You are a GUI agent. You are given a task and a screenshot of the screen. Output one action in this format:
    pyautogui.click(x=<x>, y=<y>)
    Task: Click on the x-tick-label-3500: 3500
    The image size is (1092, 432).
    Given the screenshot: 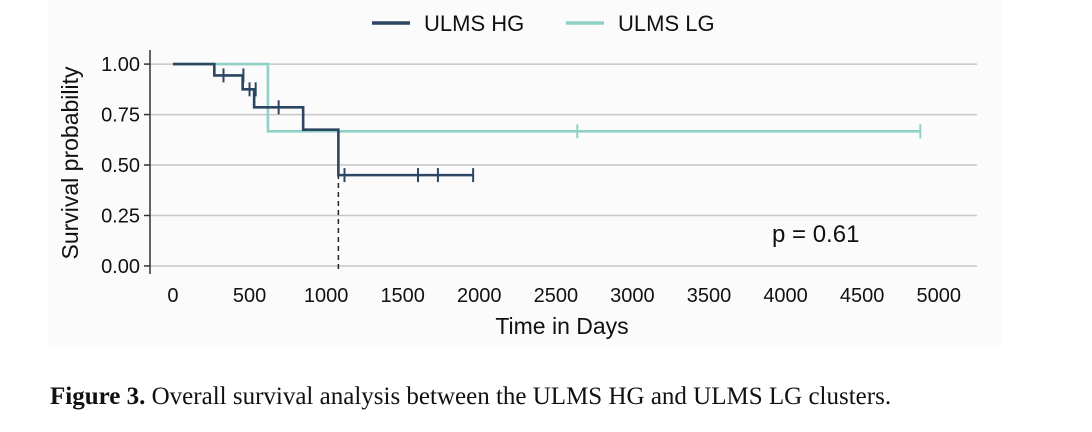 What is the action you would take?
    pyautogui.click(x=709, y=296)
    